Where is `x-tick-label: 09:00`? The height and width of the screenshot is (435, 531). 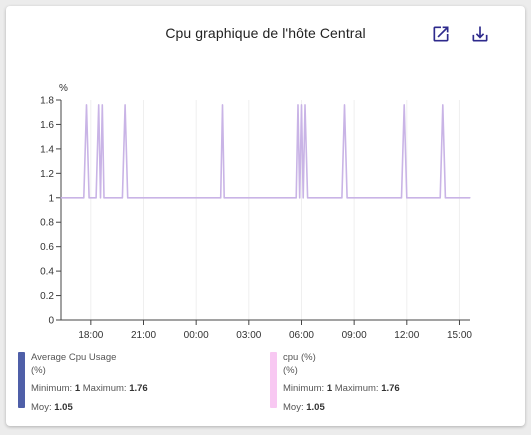 x-tick-label: 09:00 is located at coordinates (354, 335).